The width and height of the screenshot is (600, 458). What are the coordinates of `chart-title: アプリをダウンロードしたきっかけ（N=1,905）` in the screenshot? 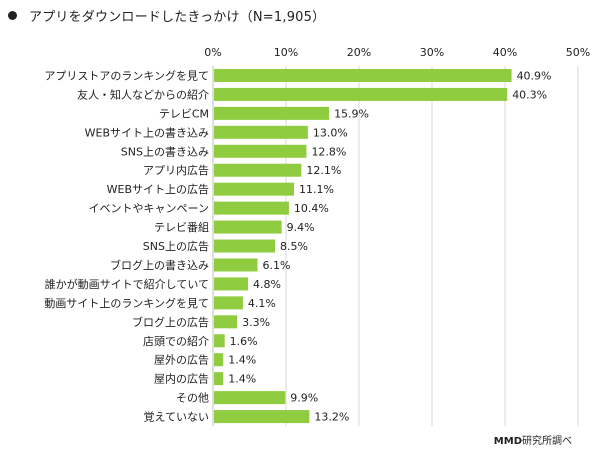 It's located at (166, 15).